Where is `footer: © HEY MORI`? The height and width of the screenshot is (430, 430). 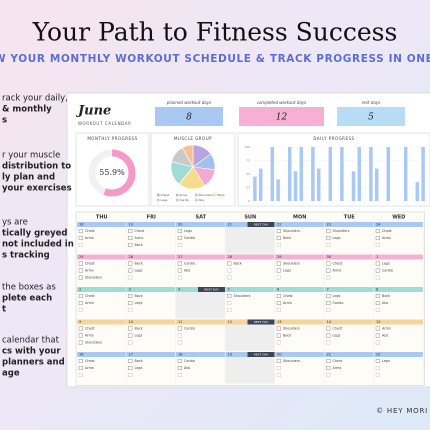
footer: © HEY MORI is located at coordinates (402, 411).